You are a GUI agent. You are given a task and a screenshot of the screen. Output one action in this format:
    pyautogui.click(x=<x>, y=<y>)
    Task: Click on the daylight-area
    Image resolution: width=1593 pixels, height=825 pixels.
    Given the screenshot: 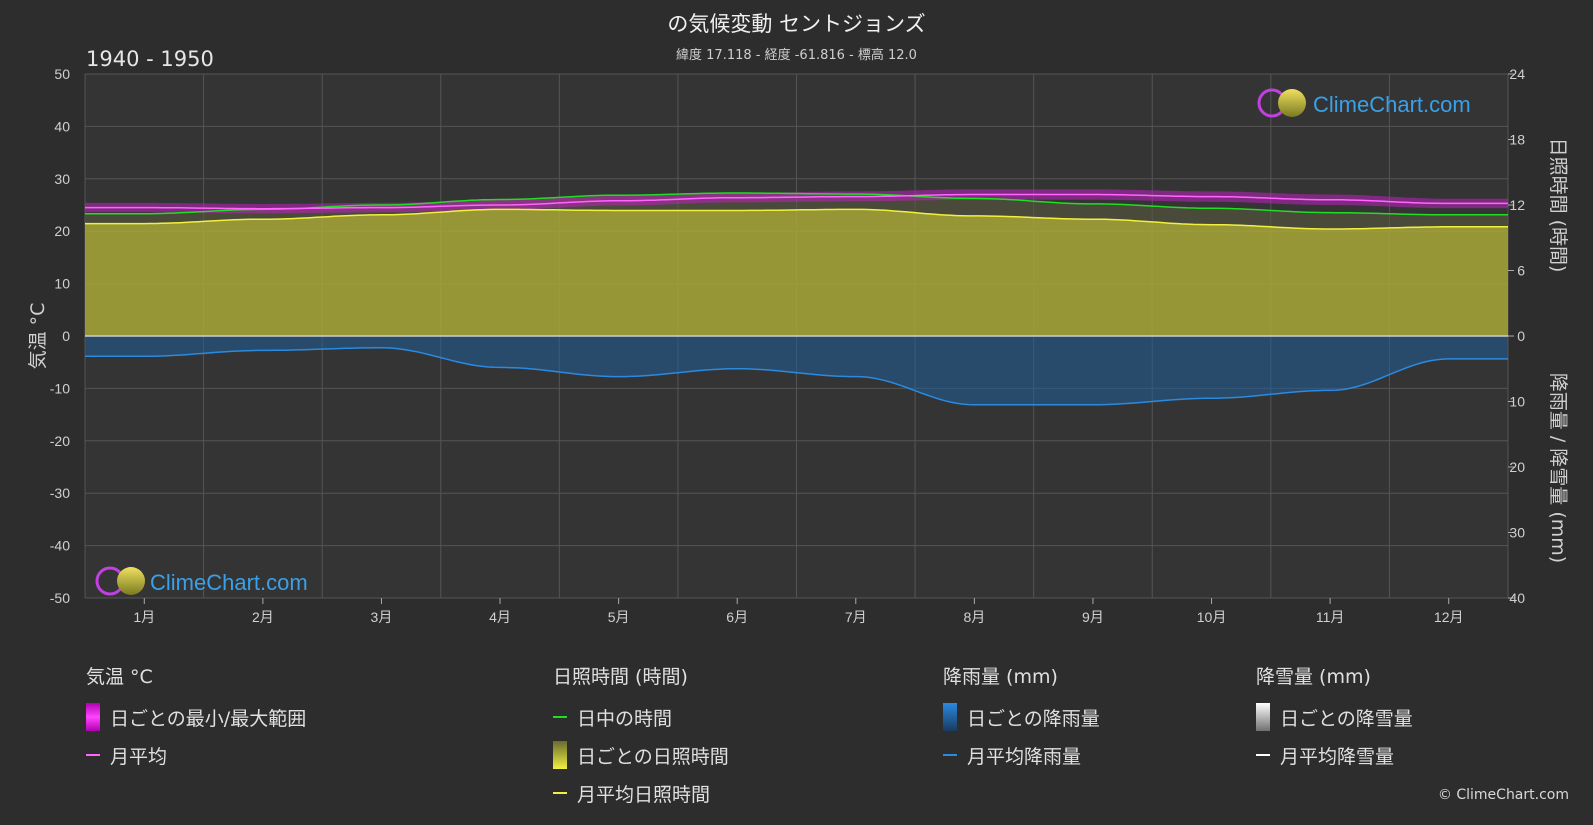 What is the action you would take?
    pyautogui.click(x=796, y=211)
    